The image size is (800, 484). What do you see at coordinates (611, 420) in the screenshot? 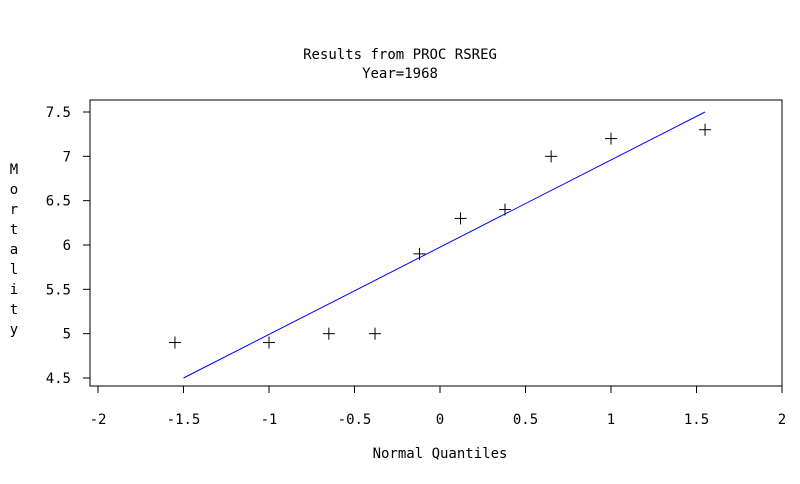
I see `x-tick-label: 1` at bounding box center [611, 420].